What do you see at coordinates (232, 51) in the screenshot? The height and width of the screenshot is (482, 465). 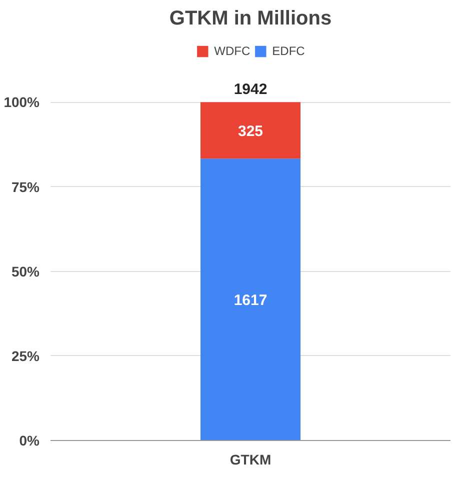 I see `legend-label: WDFC` at bounding box center [232, 51].